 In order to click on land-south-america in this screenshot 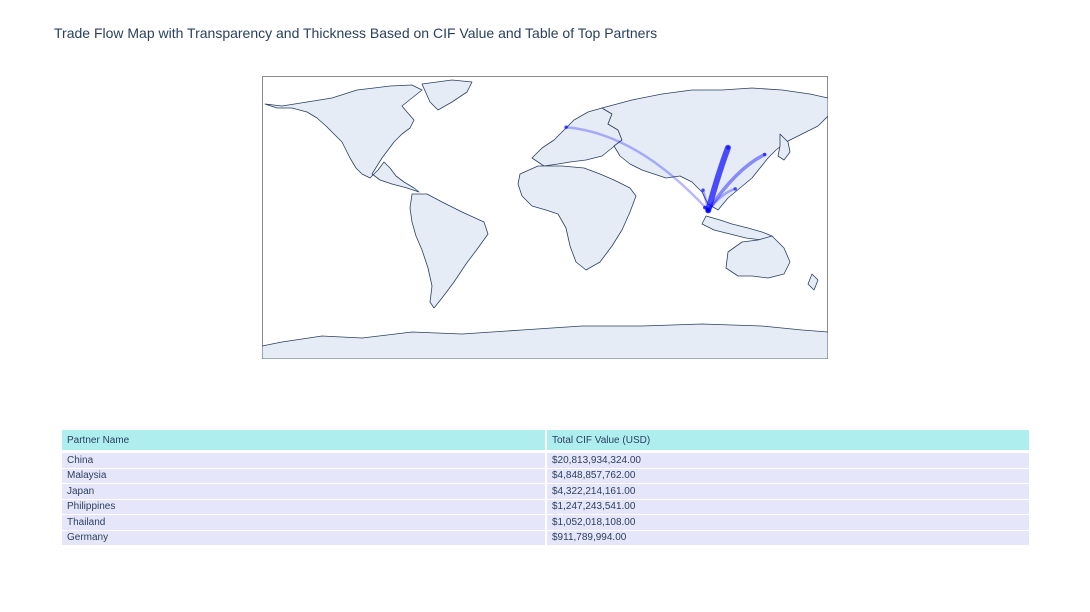, I will do `click(449, 251)`.